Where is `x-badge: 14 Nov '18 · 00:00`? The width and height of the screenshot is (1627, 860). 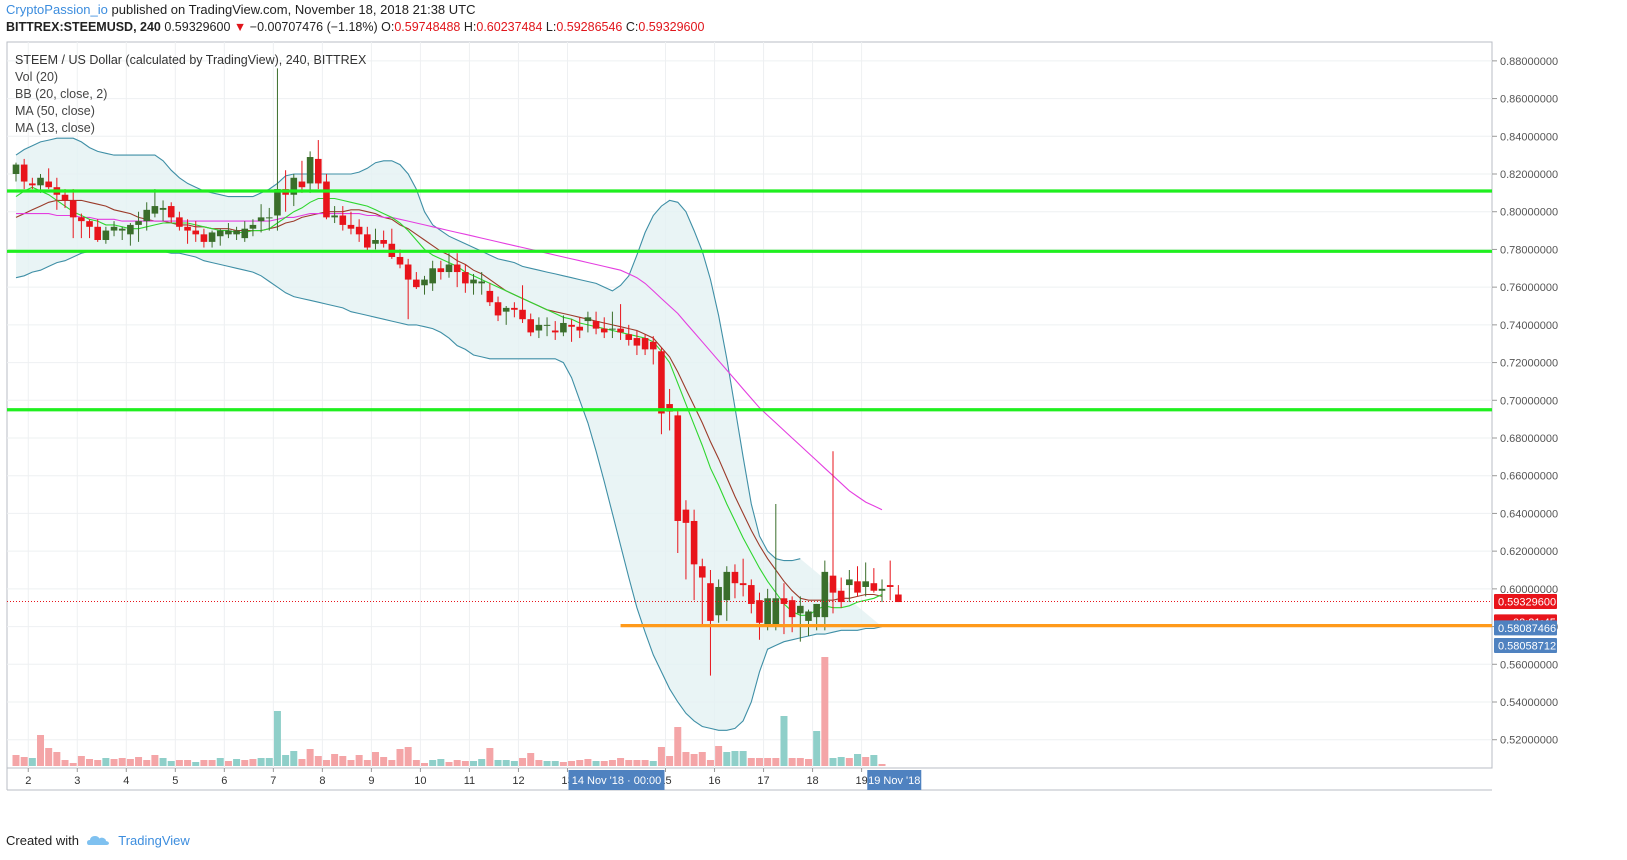
x-badge: 14 Nov '18 · 00:00 is located at coordinates (616, 780).